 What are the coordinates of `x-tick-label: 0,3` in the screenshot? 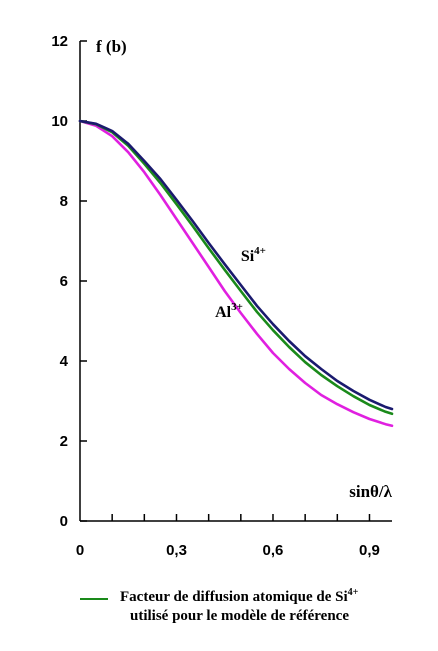 It's located at (176, 550).